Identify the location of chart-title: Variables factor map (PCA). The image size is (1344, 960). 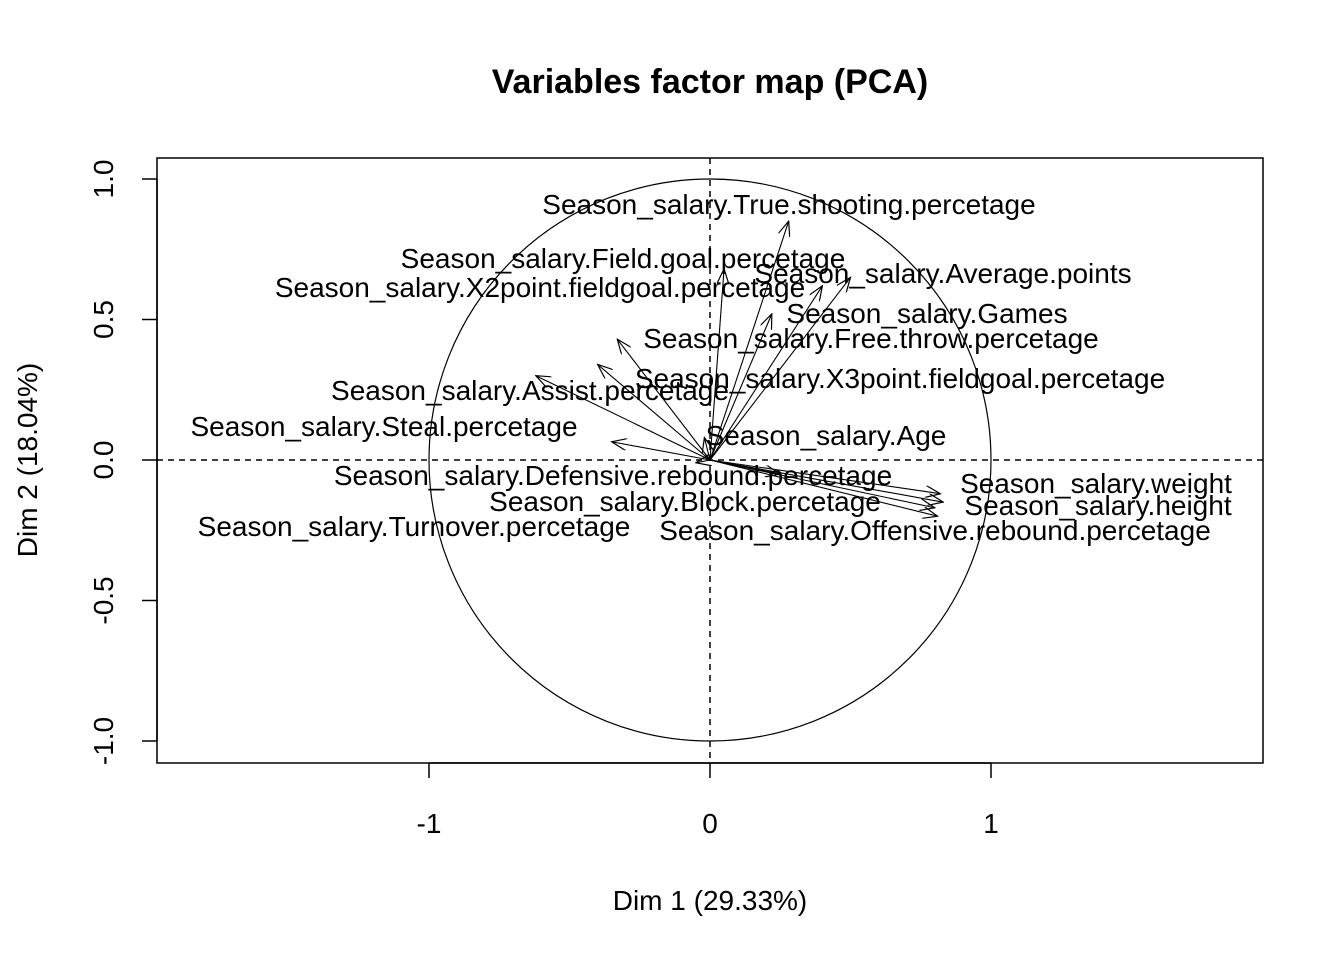
(710, 82).